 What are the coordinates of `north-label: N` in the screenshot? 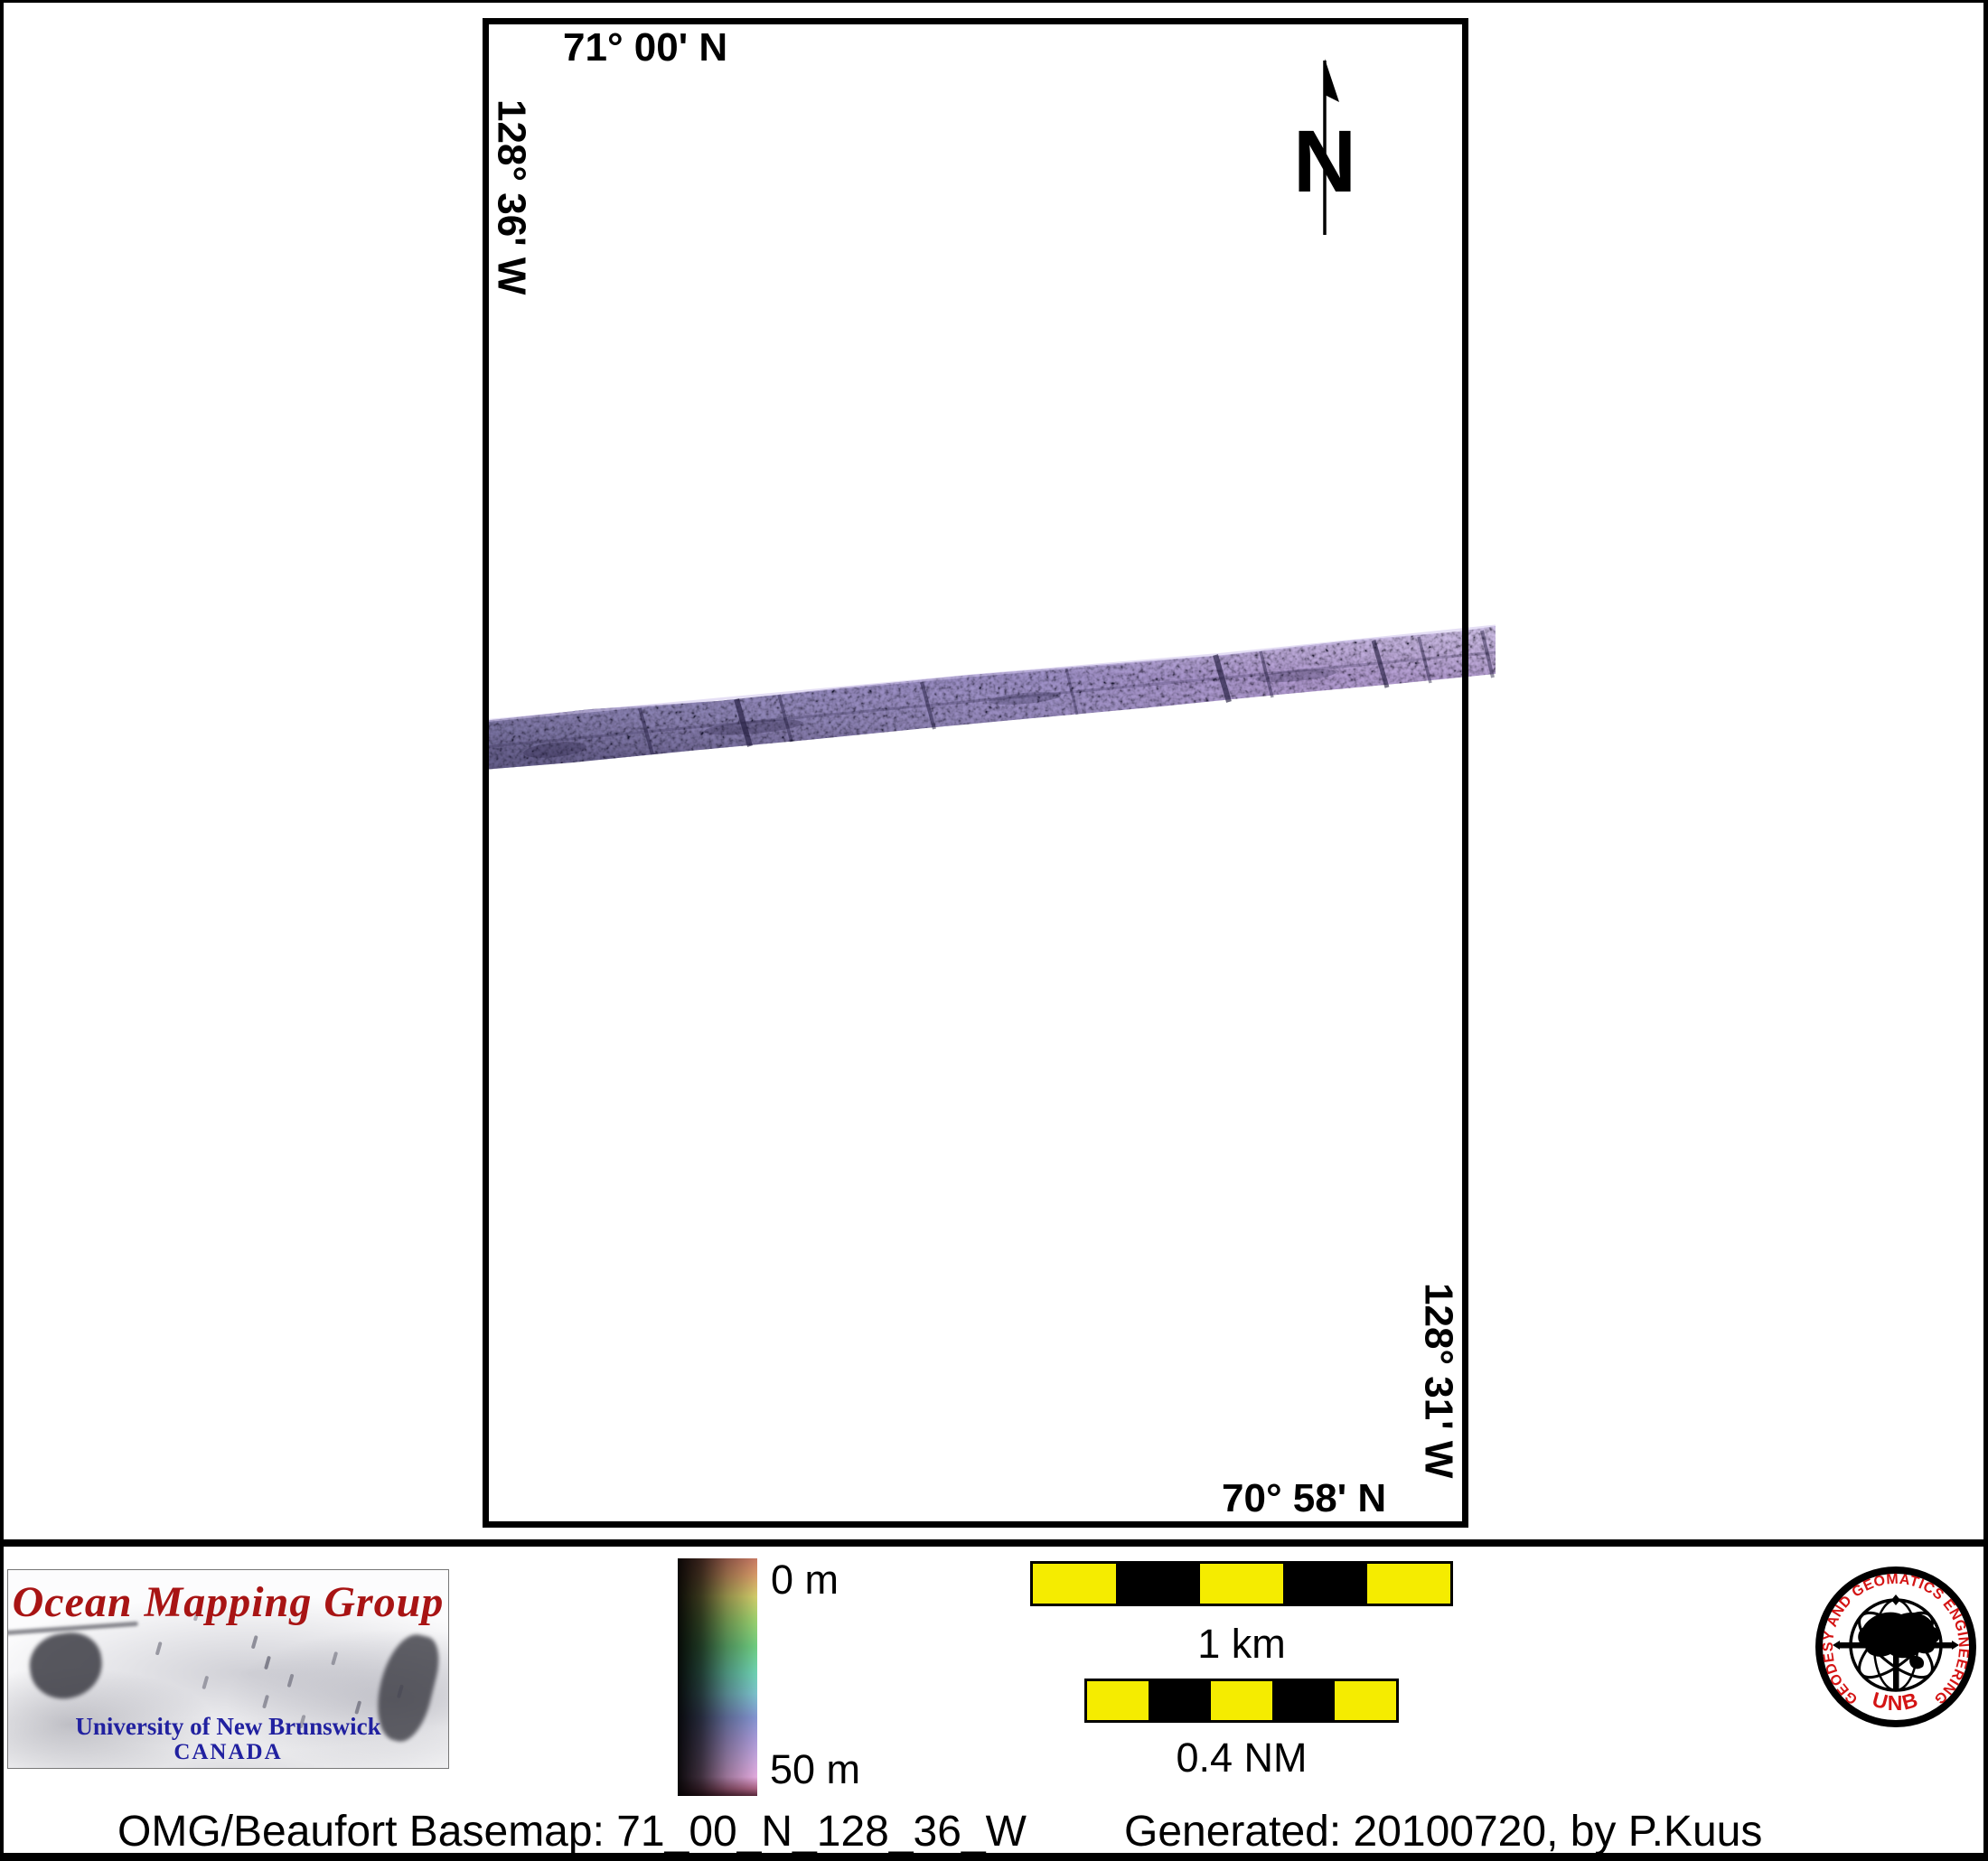 It's located at (1324, 161).